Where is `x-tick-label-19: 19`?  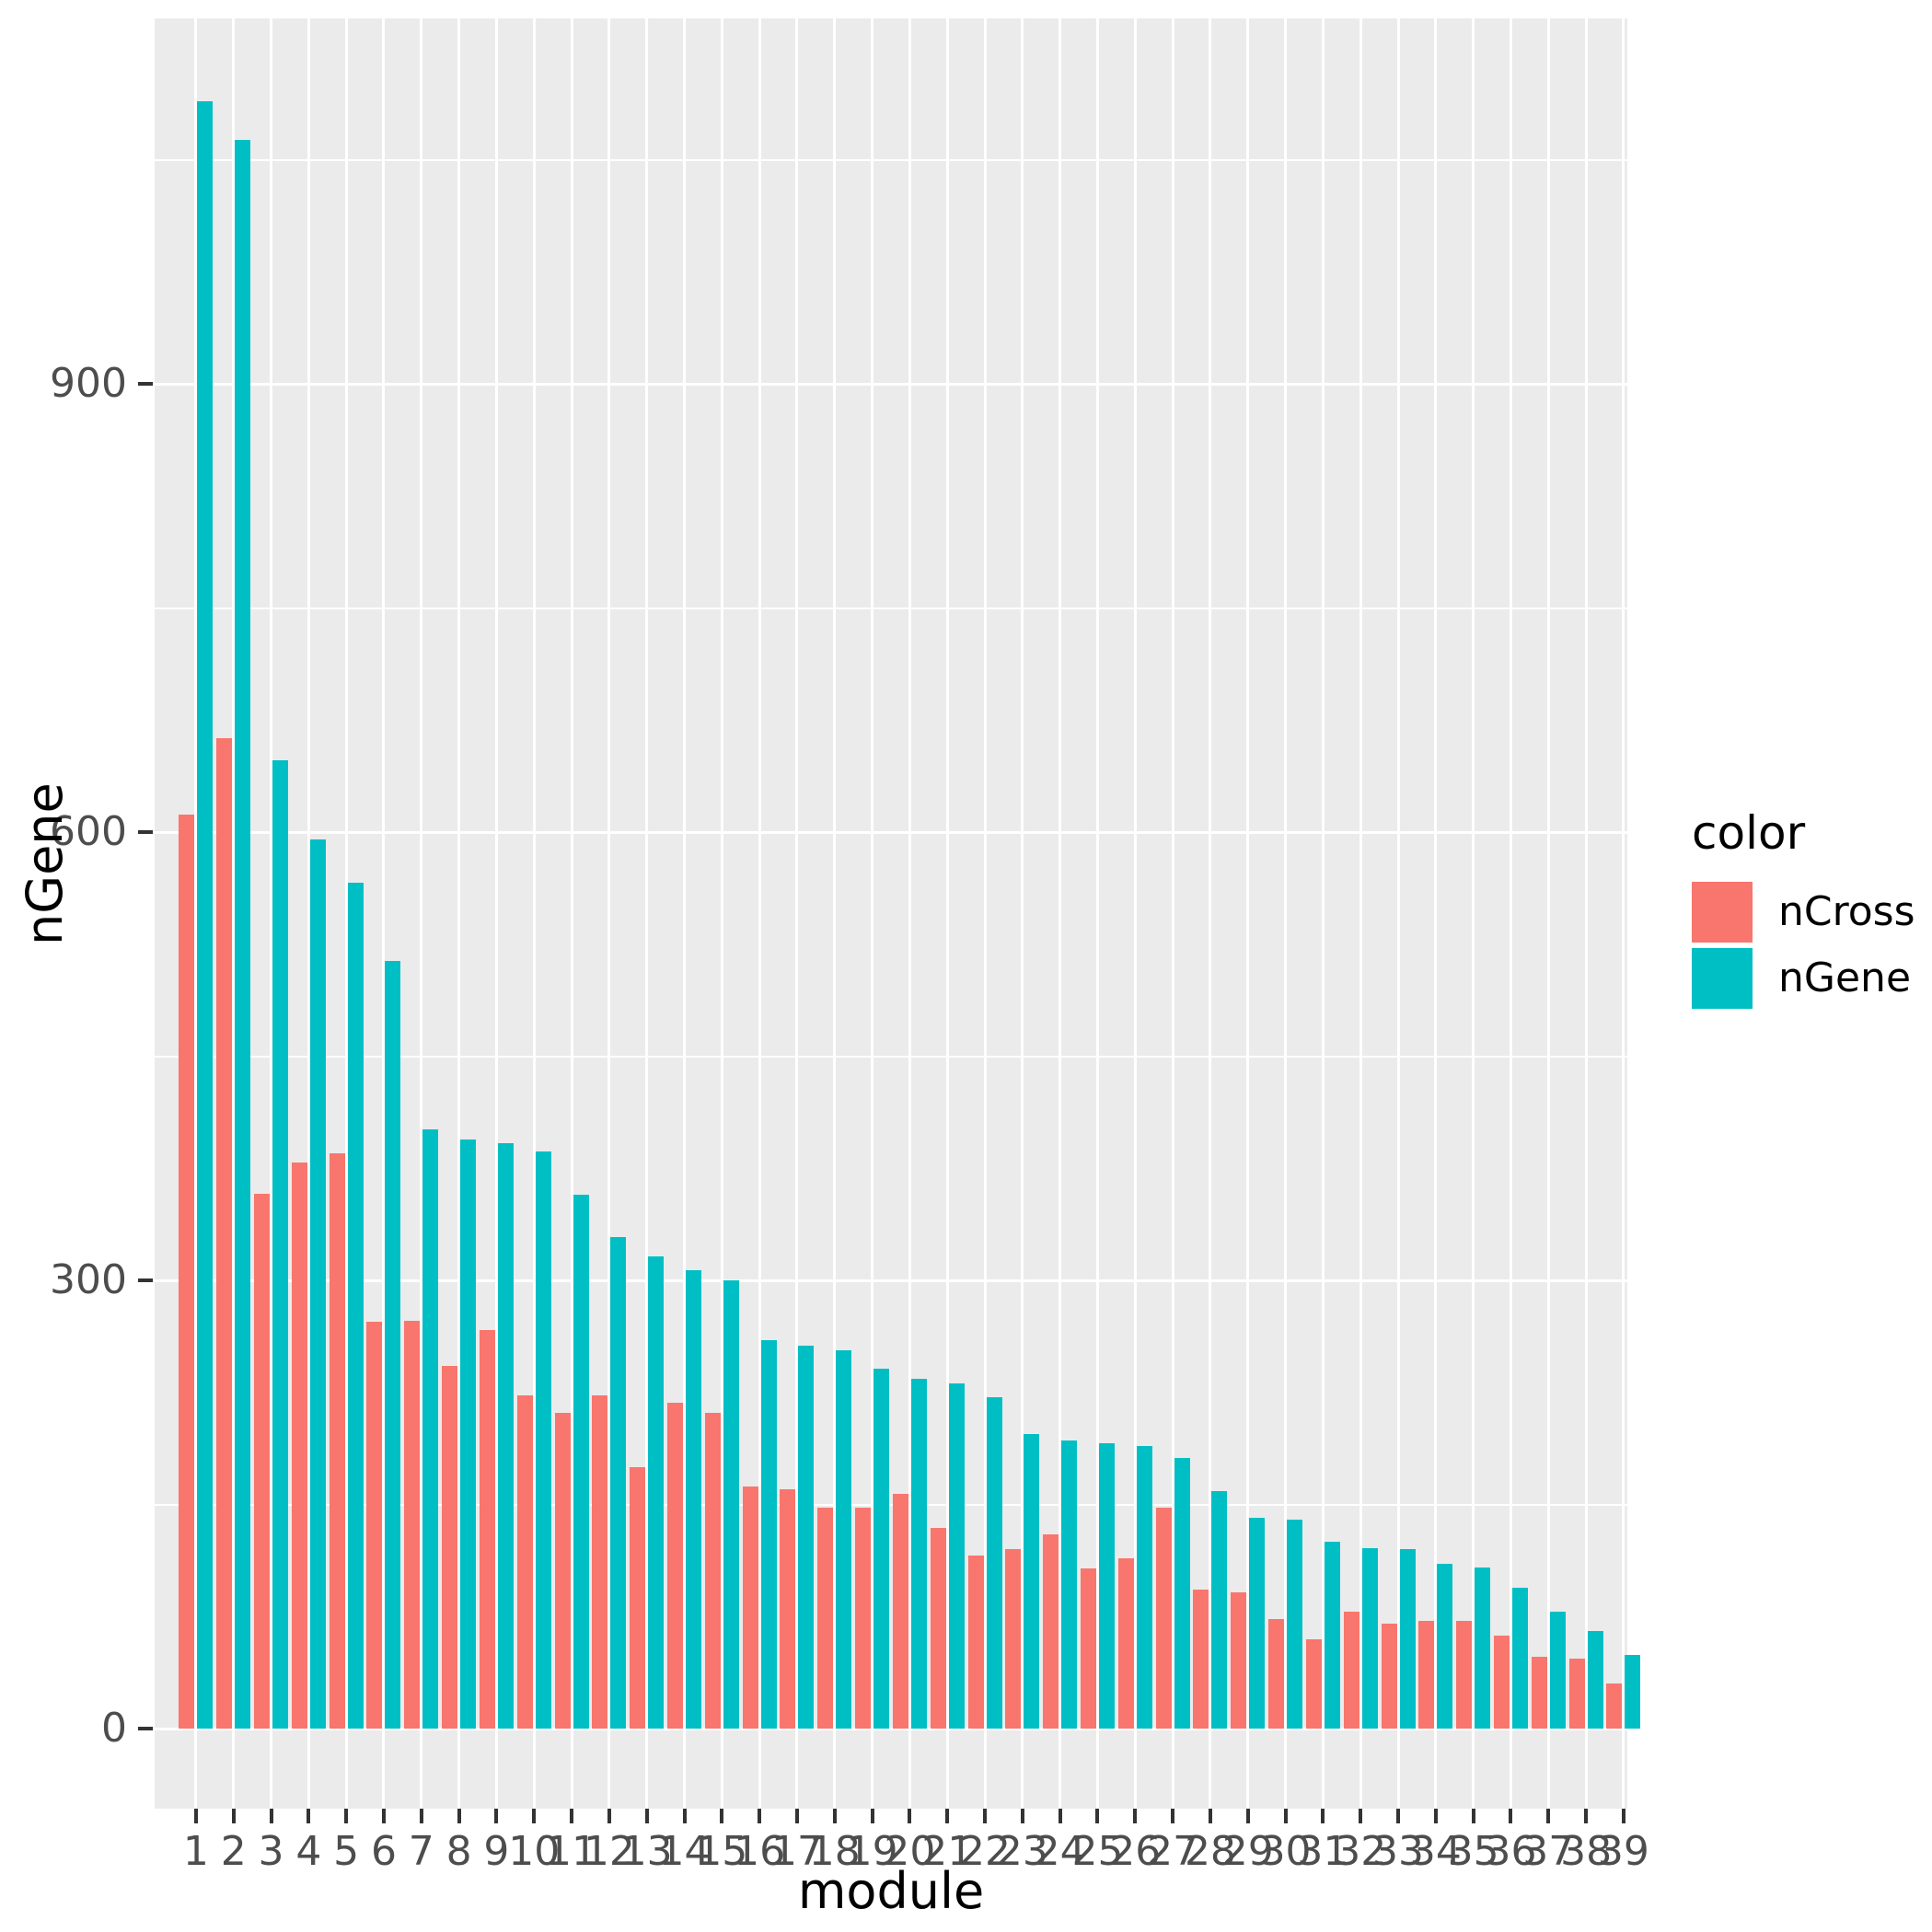 x-tick-label-19: 19 is located at coordinates (872, 1852).